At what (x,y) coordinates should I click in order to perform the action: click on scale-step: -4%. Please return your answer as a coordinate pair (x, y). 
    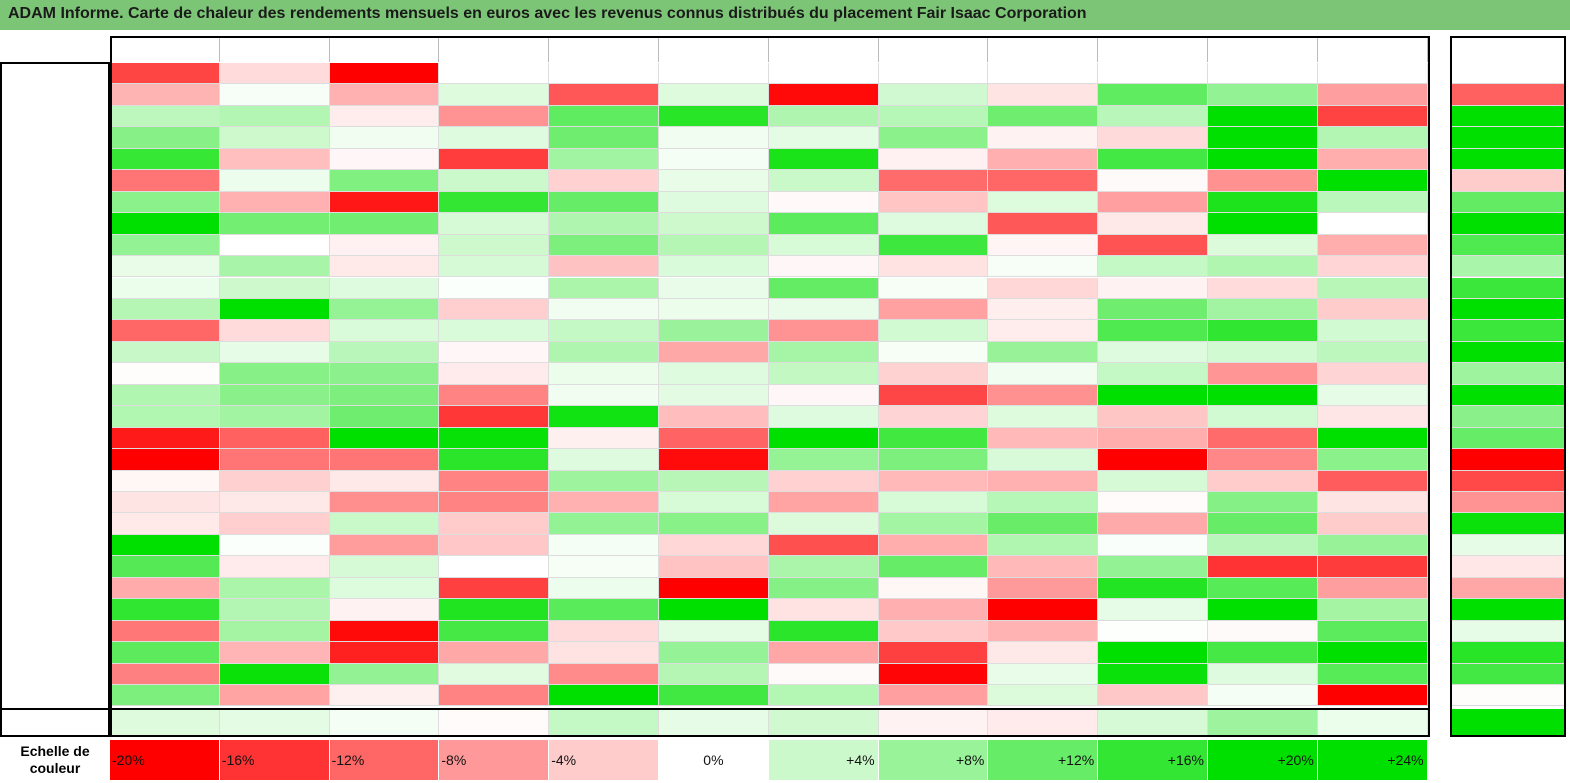
    Looking at the image, I should click on (604, 760).